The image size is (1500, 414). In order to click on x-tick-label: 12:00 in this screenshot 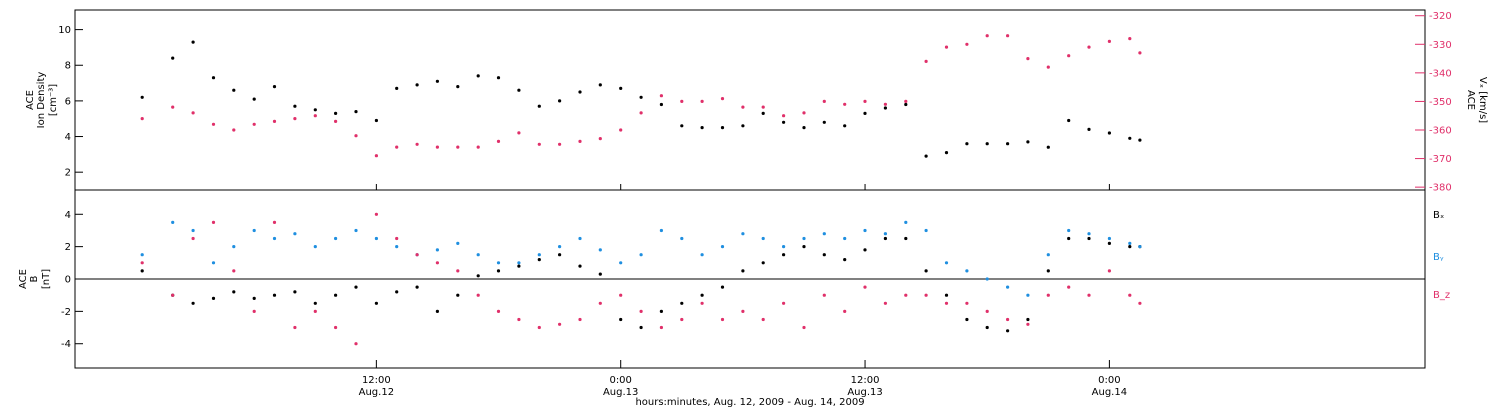, I will do `click(376, 380)`.